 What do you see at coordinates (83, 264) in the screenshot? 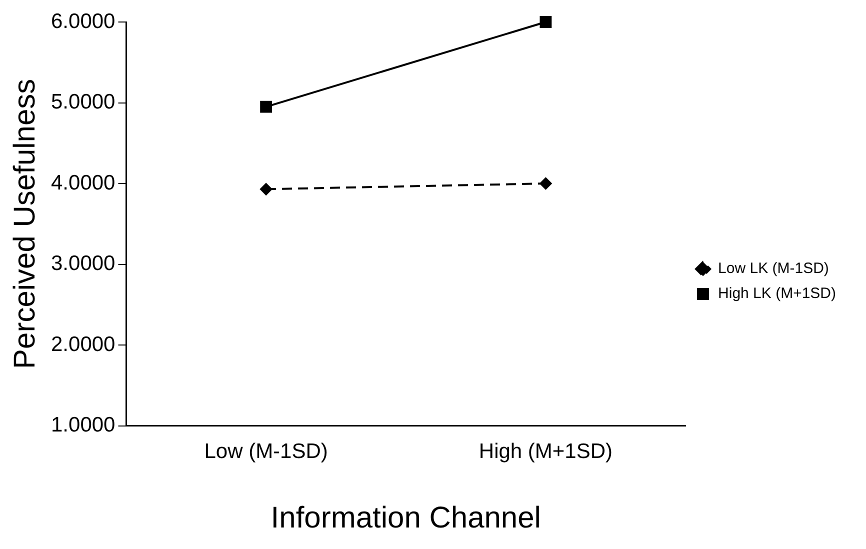
I see `y-tick-label: 3.0000` at bounding box center [83, 264].